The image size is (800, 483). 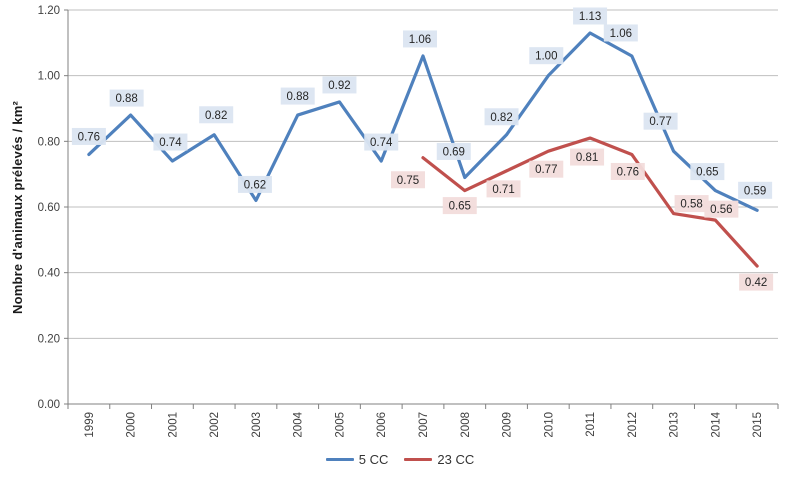 I want to click on x-tick-label: 2004, so click(x=299, y=424).